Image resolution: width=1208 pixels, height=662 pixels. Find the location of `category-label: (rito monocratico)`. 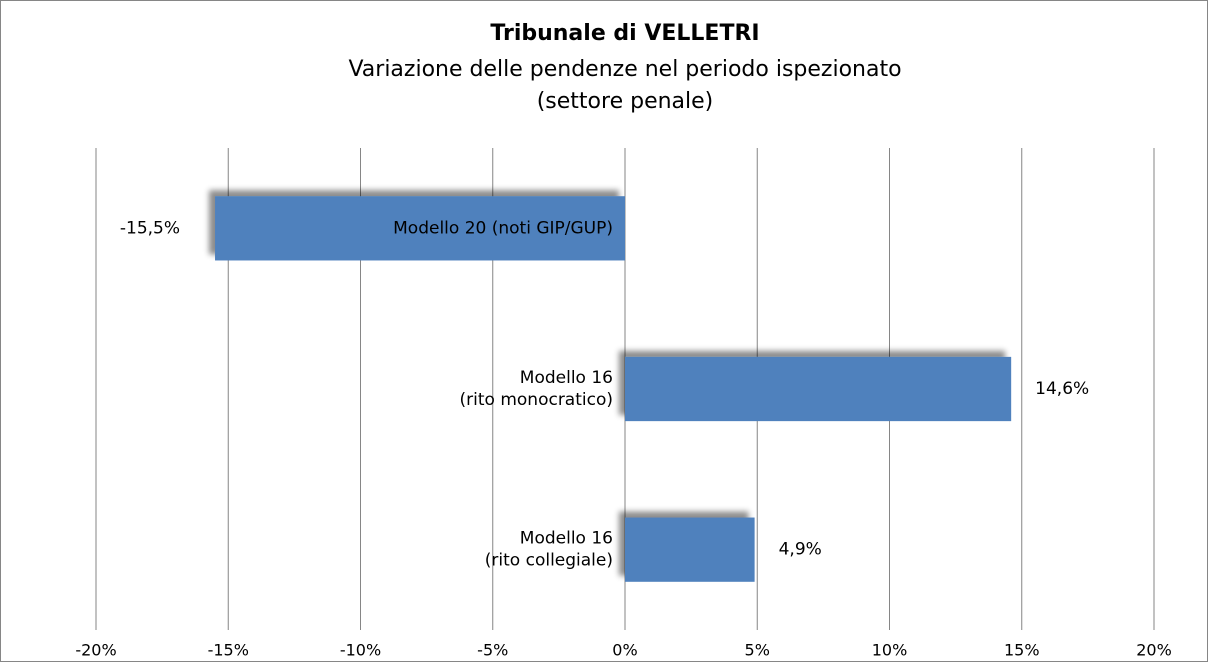

category-label: (rito monocratico) is located at coordinates (536, 400).